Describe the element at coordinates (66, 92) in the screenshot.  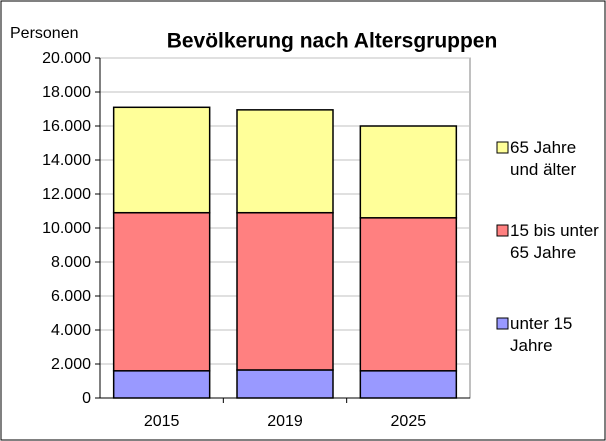
I see `y-tick-label: 18.000` at that location.